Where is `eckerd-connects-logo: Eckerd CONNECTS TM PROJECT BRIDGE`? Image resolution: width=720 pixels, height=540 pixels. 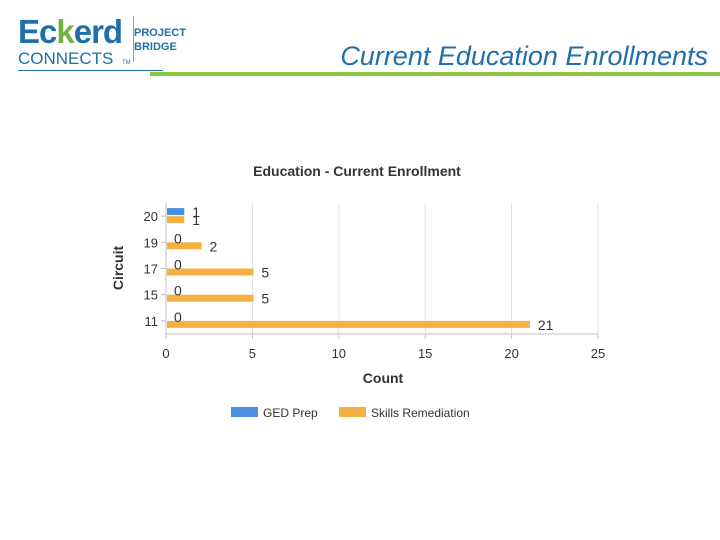 eckerd-connects-logo: Eckerd CONNECTS TM PROJECT BRIDGE is located at coordinates (104, 41).